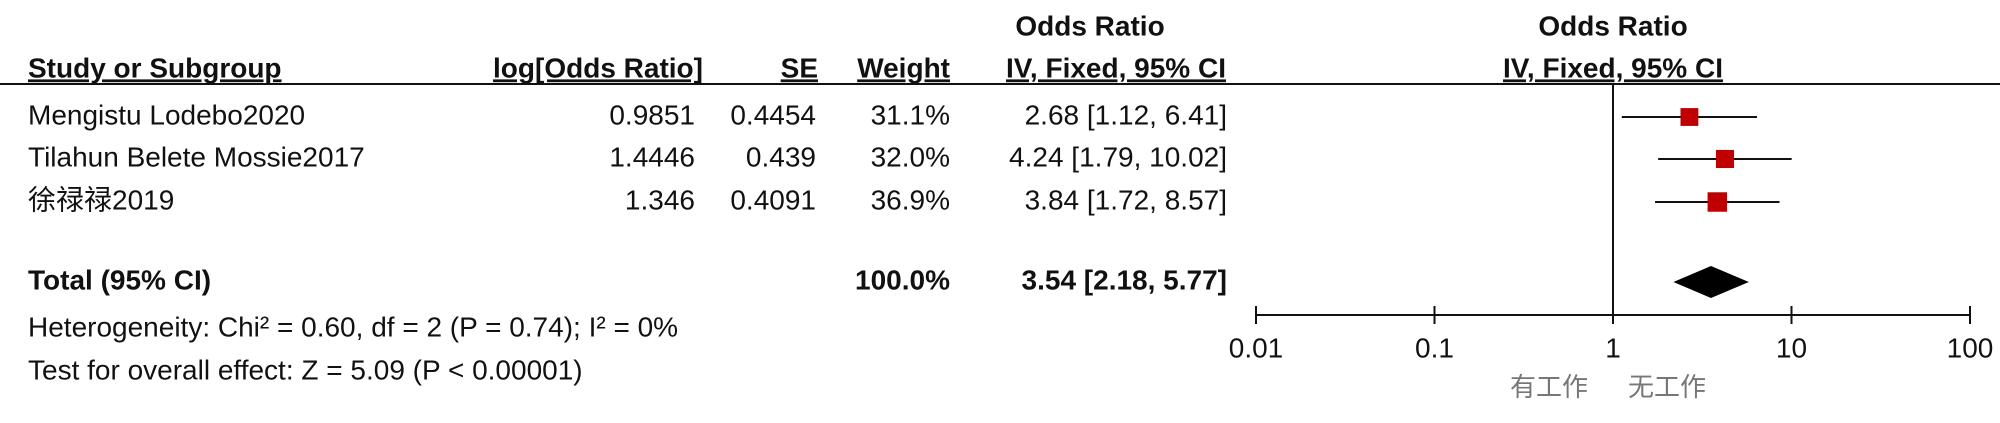  What do you see at coordinates (1126, 114) in the screenshot?
I see `ci-label: 2.68 [1.12, 6.41]` at bounding box center [1126, 114].